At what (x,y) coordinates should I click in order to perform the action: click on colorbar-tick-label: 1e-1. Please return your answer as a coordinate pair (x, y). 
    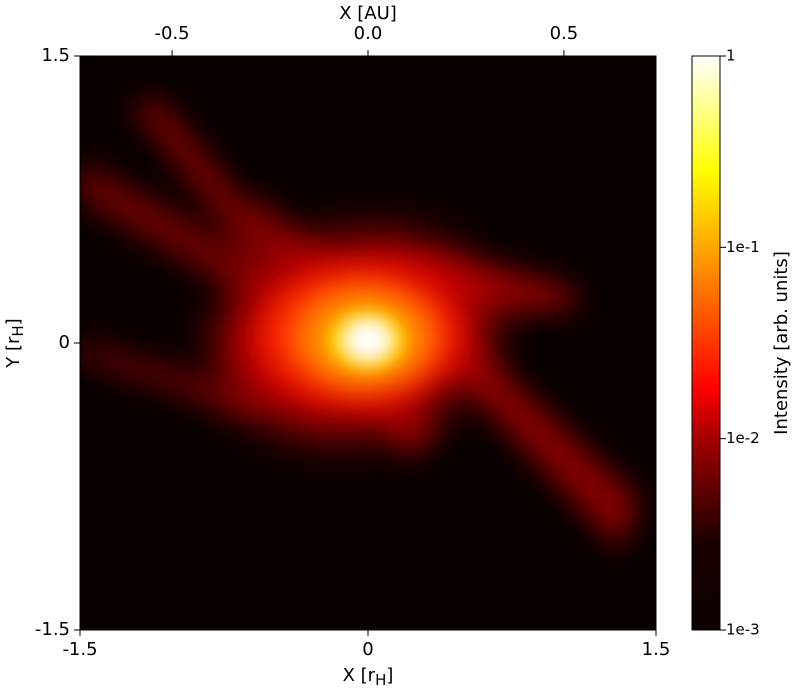
    Looking at the image, I should click on (743, 247).